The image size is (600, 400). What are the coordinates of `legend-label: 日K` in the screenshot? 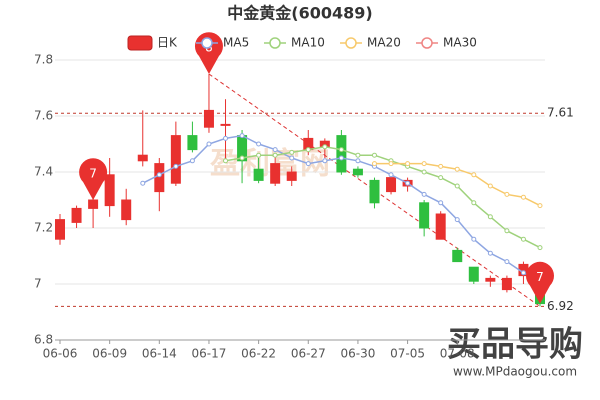 It's located at (167, 43).